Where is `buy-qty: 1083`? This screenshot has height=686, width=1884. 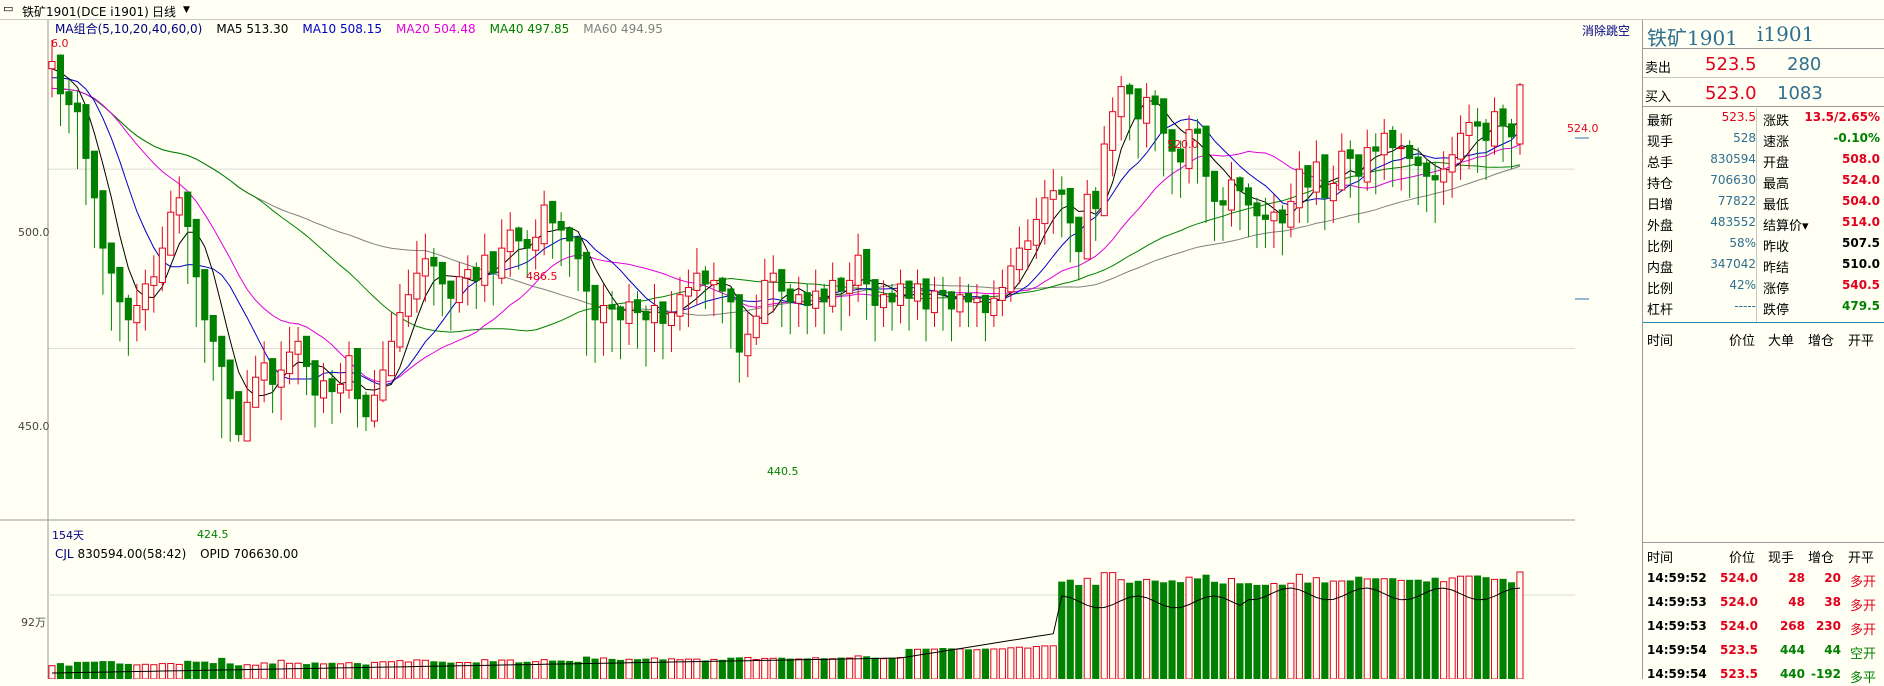 buy-qty: 1083 is located at coordinates (1800, 93).